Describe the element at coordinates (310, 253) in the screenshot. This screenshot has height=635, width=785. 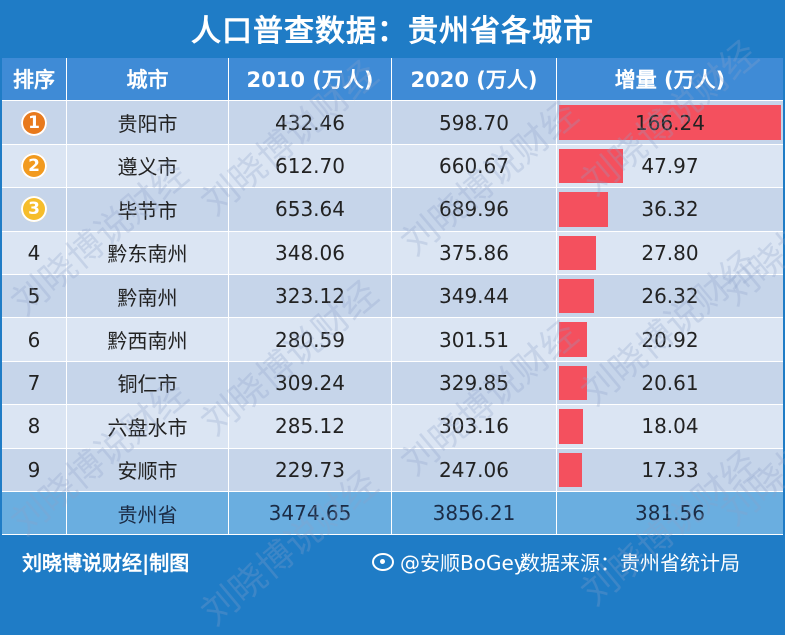
I see `value-2010-cell: 348.06` at that location.